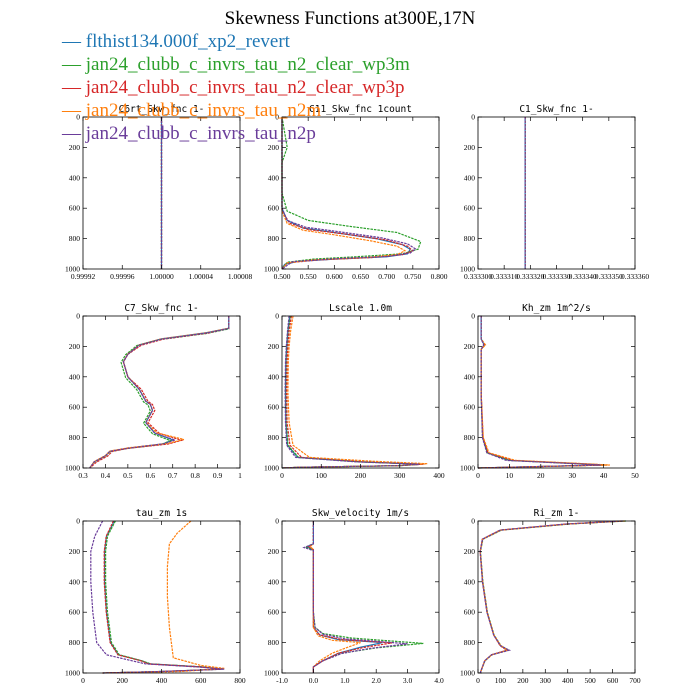 This screenshot has width=700, height=700. I want to click on legend-entry: — jan24_clubb_c_invrs_tau_n2p, so click(236, 133).